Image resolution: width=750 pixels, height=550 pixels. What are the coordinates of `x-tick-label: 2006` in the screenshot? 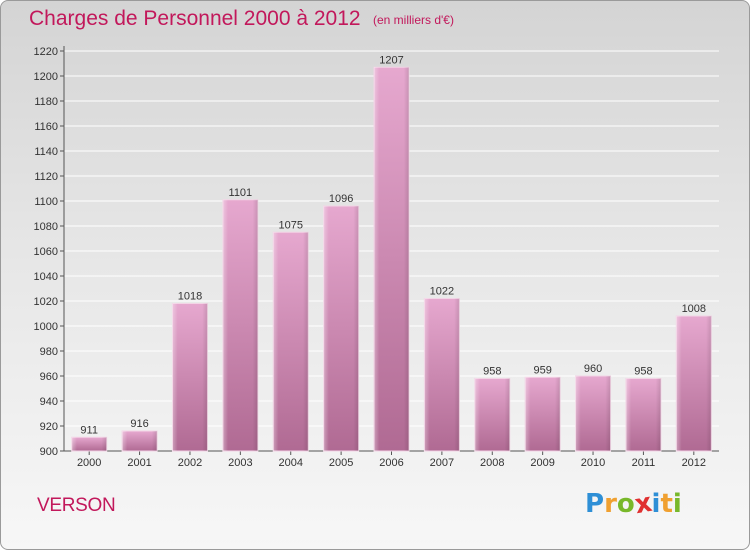 It's located at (391, 463).